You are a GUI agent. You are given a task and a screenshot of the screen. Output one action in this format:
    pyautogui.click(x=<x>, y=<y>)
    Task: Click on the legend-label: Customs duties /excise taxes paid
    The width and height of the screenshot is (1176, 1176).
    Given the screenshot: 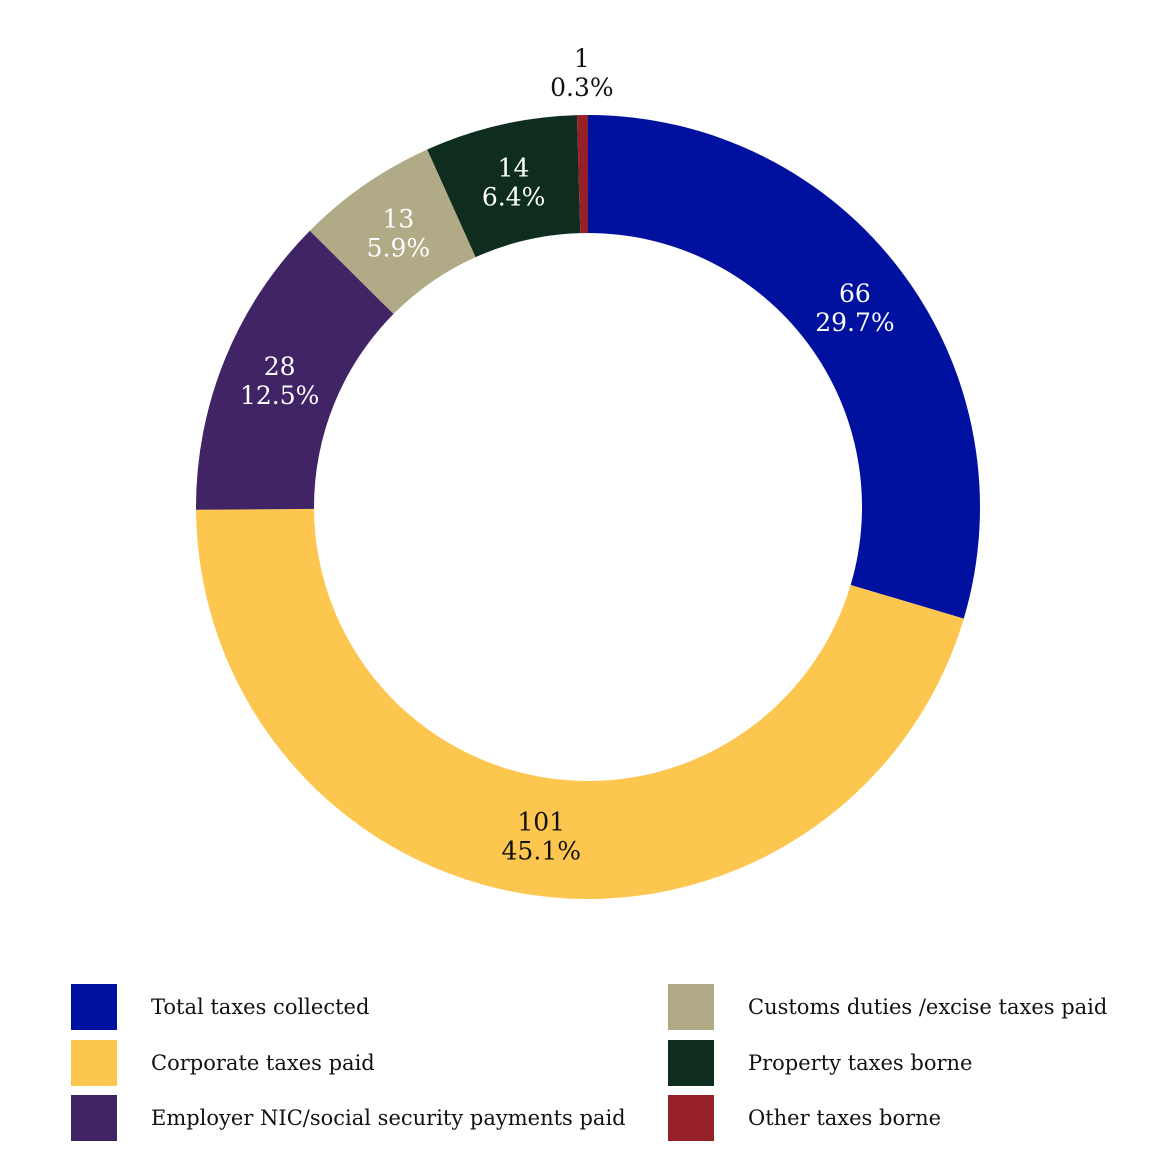 What is the action you would take?
    pyautogui.click(x=928, y=1007)
    